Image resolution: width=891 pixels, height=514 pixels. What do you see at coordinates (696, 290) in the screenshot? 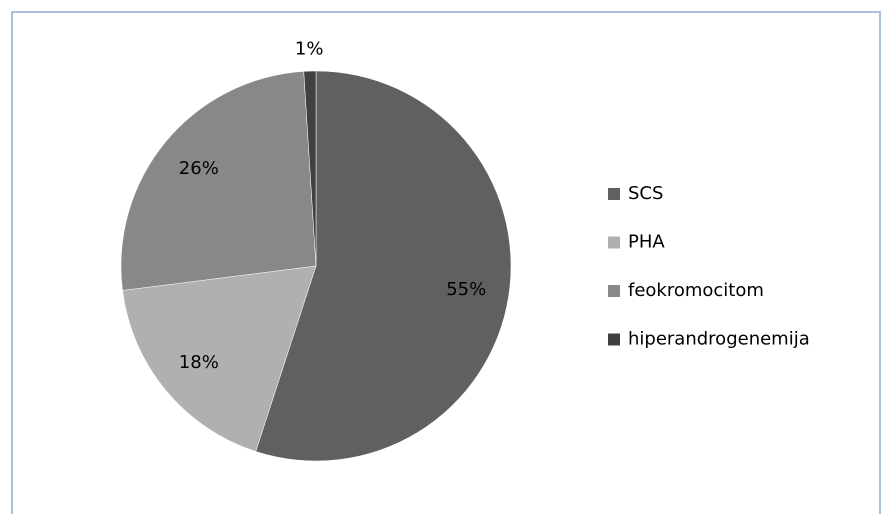
I see `legend-label: feokromocitom` at bounding box center [696, 290].